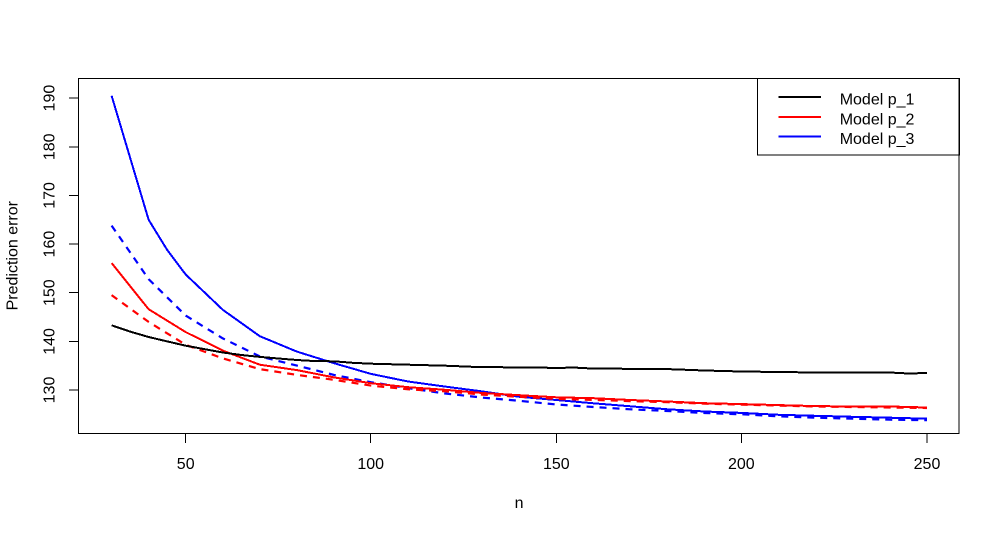 The image size is (1000, 537). Describe the element at coordinates (877, 139) in the screenshot. I see `svg-text: Model p_3` at that location.